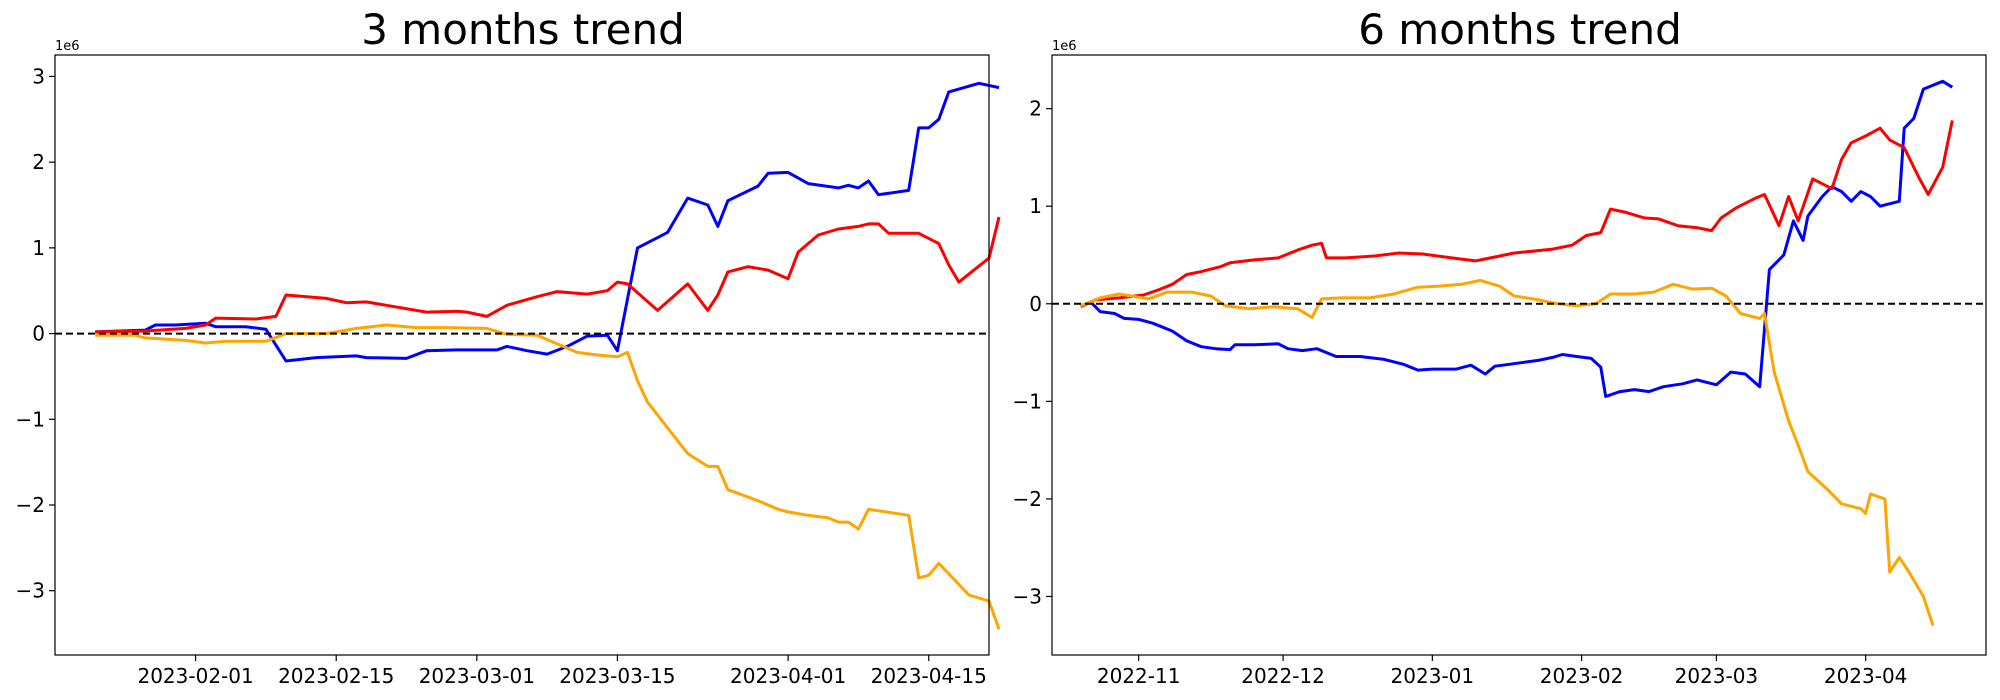 The image size is (2000, 700). What do you see at coordinates (1717, 676) in the screenshot?
I see `x-tick-label: 2023-03` at bounding box center [1717, 676].